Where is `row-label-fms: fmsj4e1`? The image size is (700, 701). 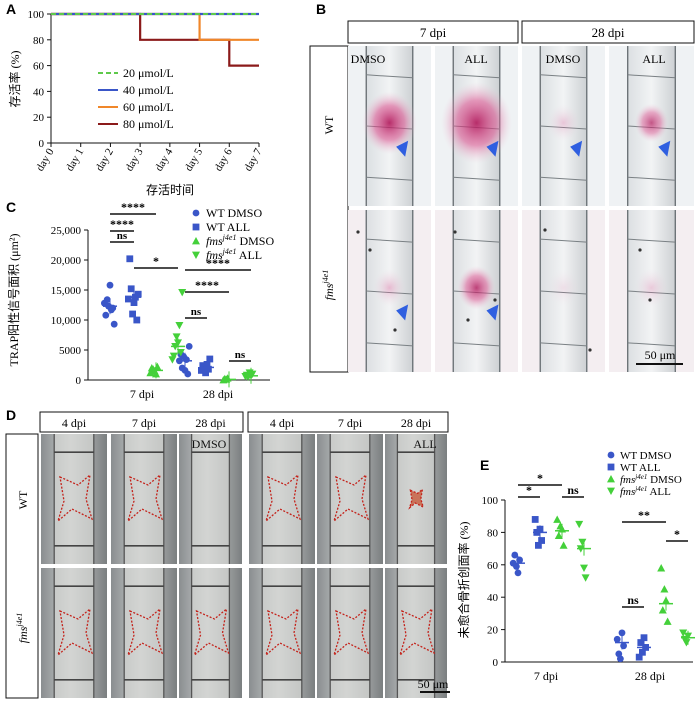 row-label-fms: fmsj4e1 is located at coordinates (22, 628).